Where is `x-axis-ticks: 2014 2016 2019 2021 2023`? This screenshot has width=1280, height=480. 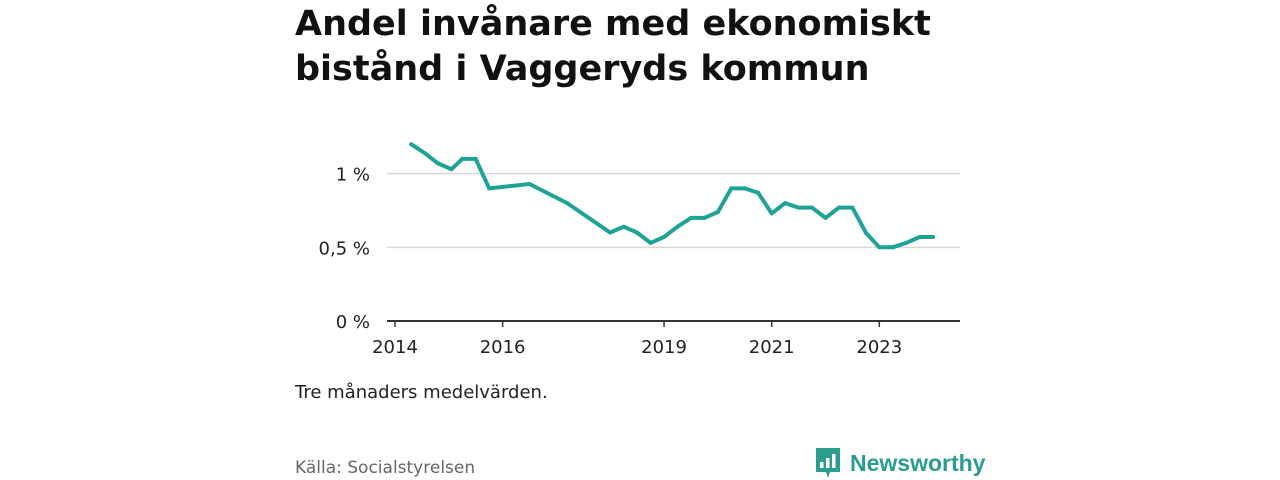 x-axis-ticks: 2014 2016 2019 2021 2023 is located at coordinates (637, 339).